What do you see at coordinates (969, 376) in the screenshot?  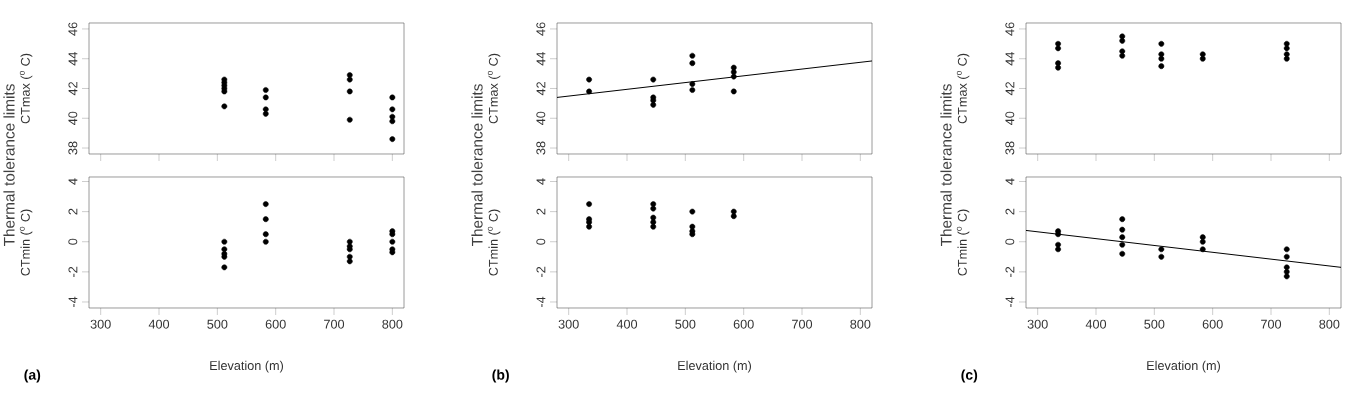 I see `text: (c)` at bounding box center [969, 376].